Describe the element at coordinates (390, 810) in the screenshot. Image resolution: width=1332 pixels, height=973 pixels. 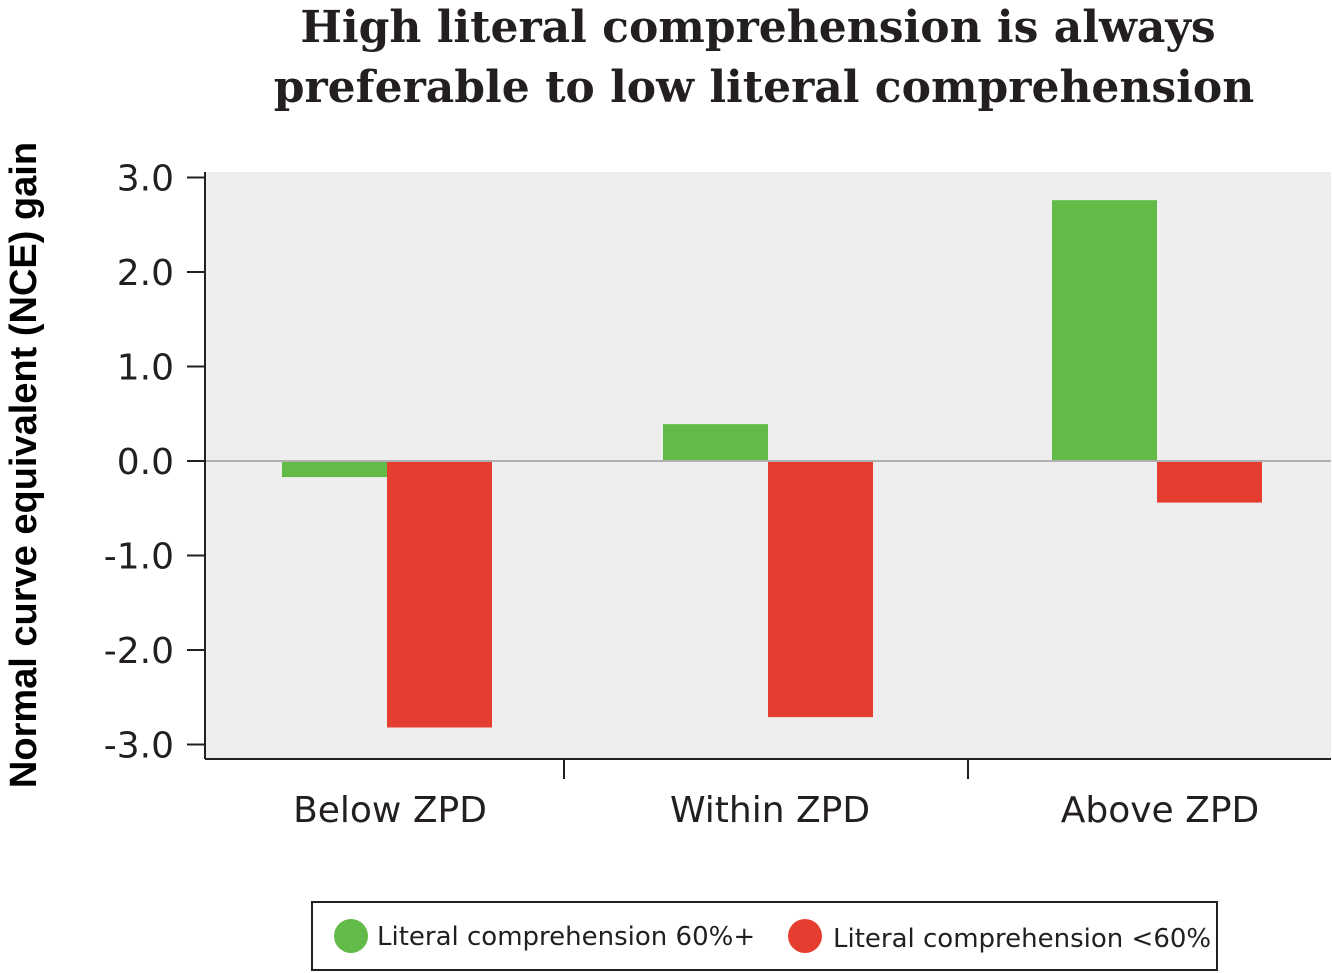
I see `x-category-label: Below ZPD` at that location.